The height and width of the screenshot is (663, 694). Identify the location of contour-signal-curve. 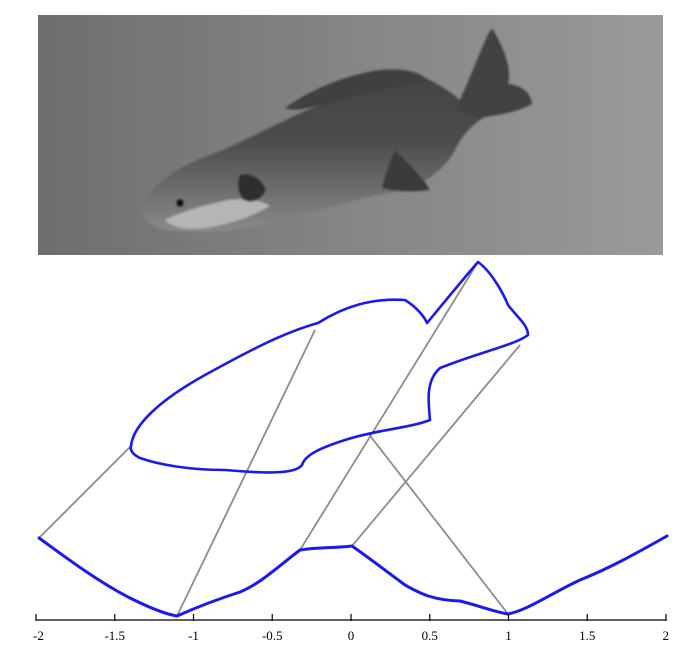
(353, 576).